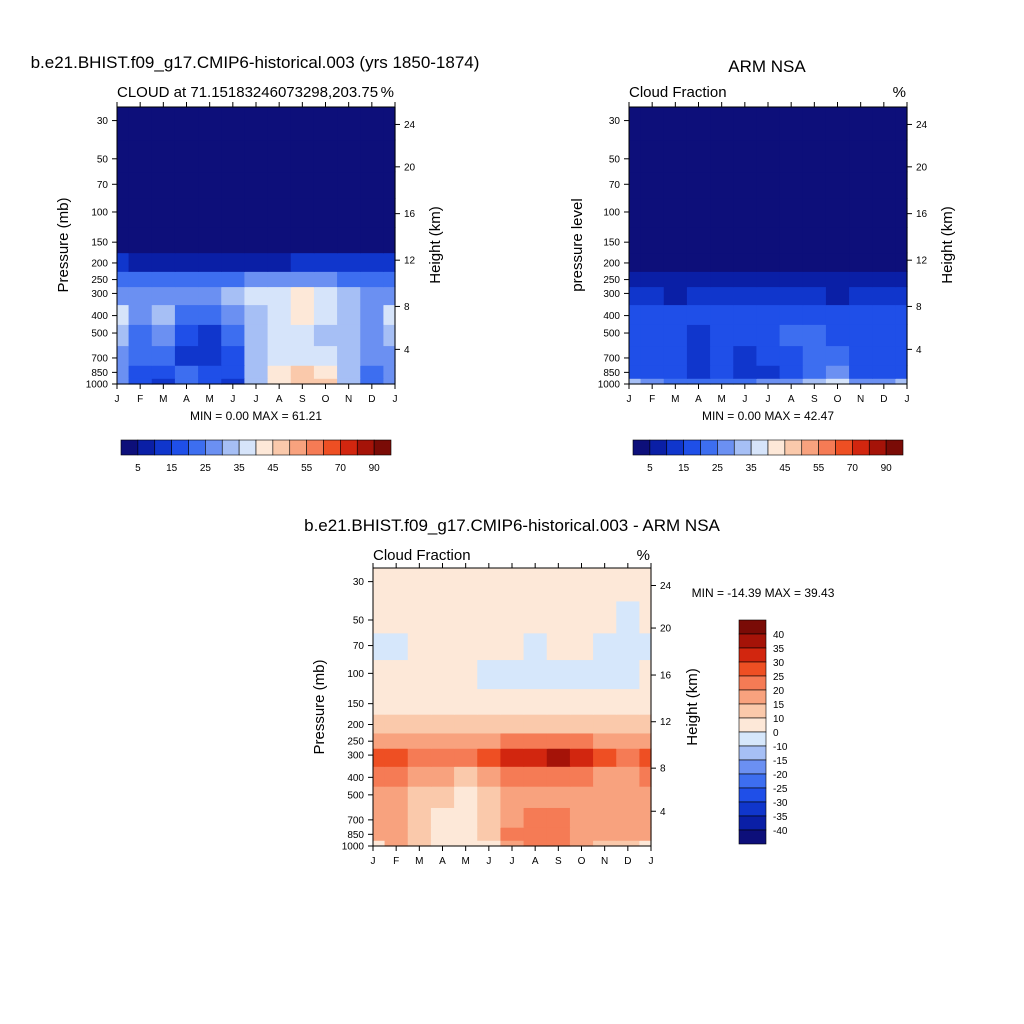 This screenshot has width=1024, height=1024. I want to click on pressure-tick-label: 50, so click(103, 159).